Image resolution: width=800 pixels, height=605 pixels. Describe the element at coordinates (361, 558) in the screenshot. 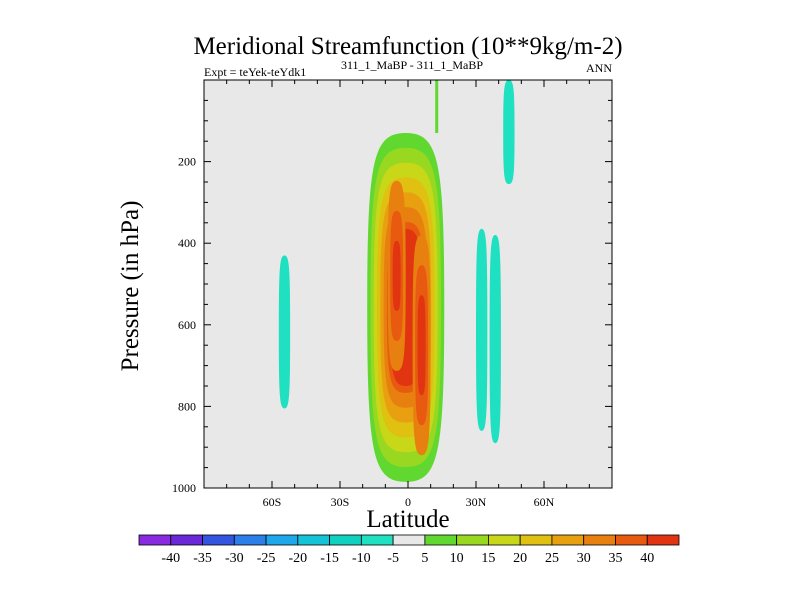

I see `colorbar-label: -10` at that location.